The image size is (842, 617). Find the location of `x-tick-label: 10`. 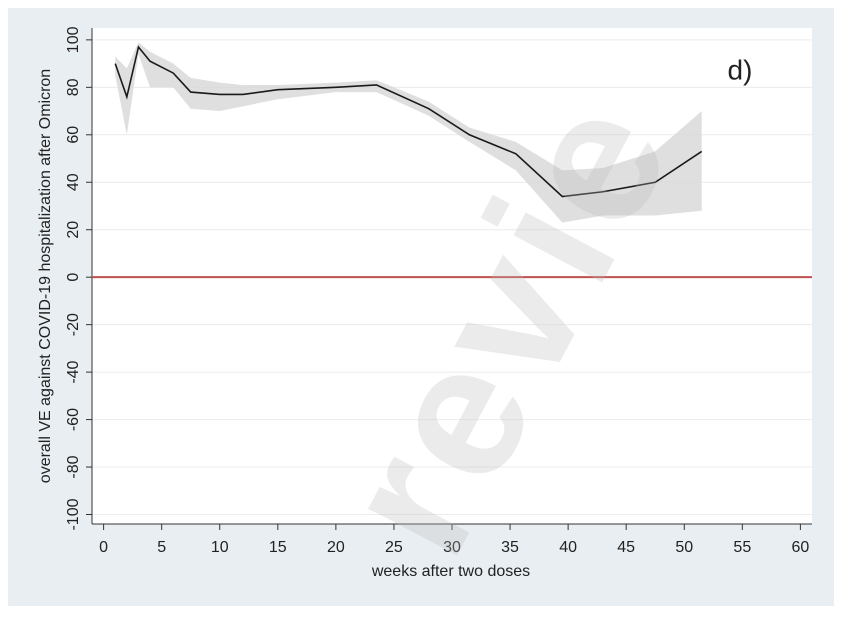

x-tick-label: 10 is located at coordinates (220, 547).